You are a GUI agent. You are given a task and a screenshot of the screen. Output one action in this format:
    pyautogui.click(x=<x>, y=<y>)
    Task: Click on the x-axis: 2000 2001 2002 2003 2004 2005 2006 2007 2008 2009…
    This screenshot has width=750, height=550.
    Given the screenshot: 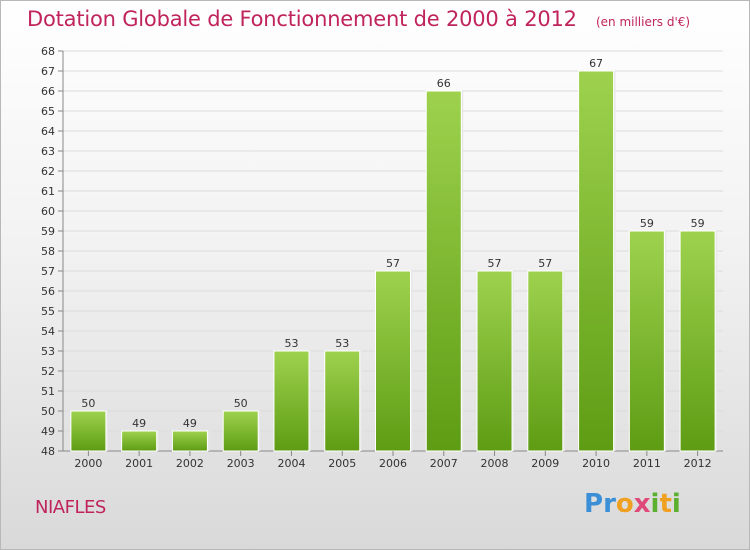 What is the action you would take?
    pyautogui.click(x=393, y=460)
    